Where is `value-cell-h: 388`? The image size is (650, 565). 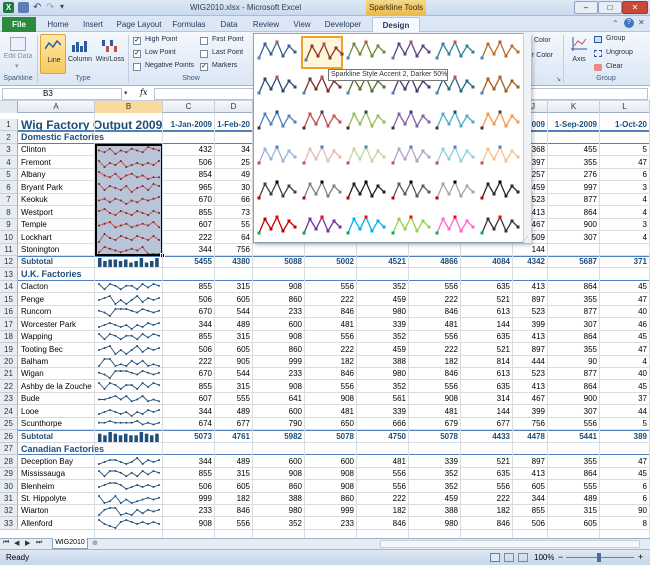
value-cell-h: 388 is located at coordinates (451, 510).